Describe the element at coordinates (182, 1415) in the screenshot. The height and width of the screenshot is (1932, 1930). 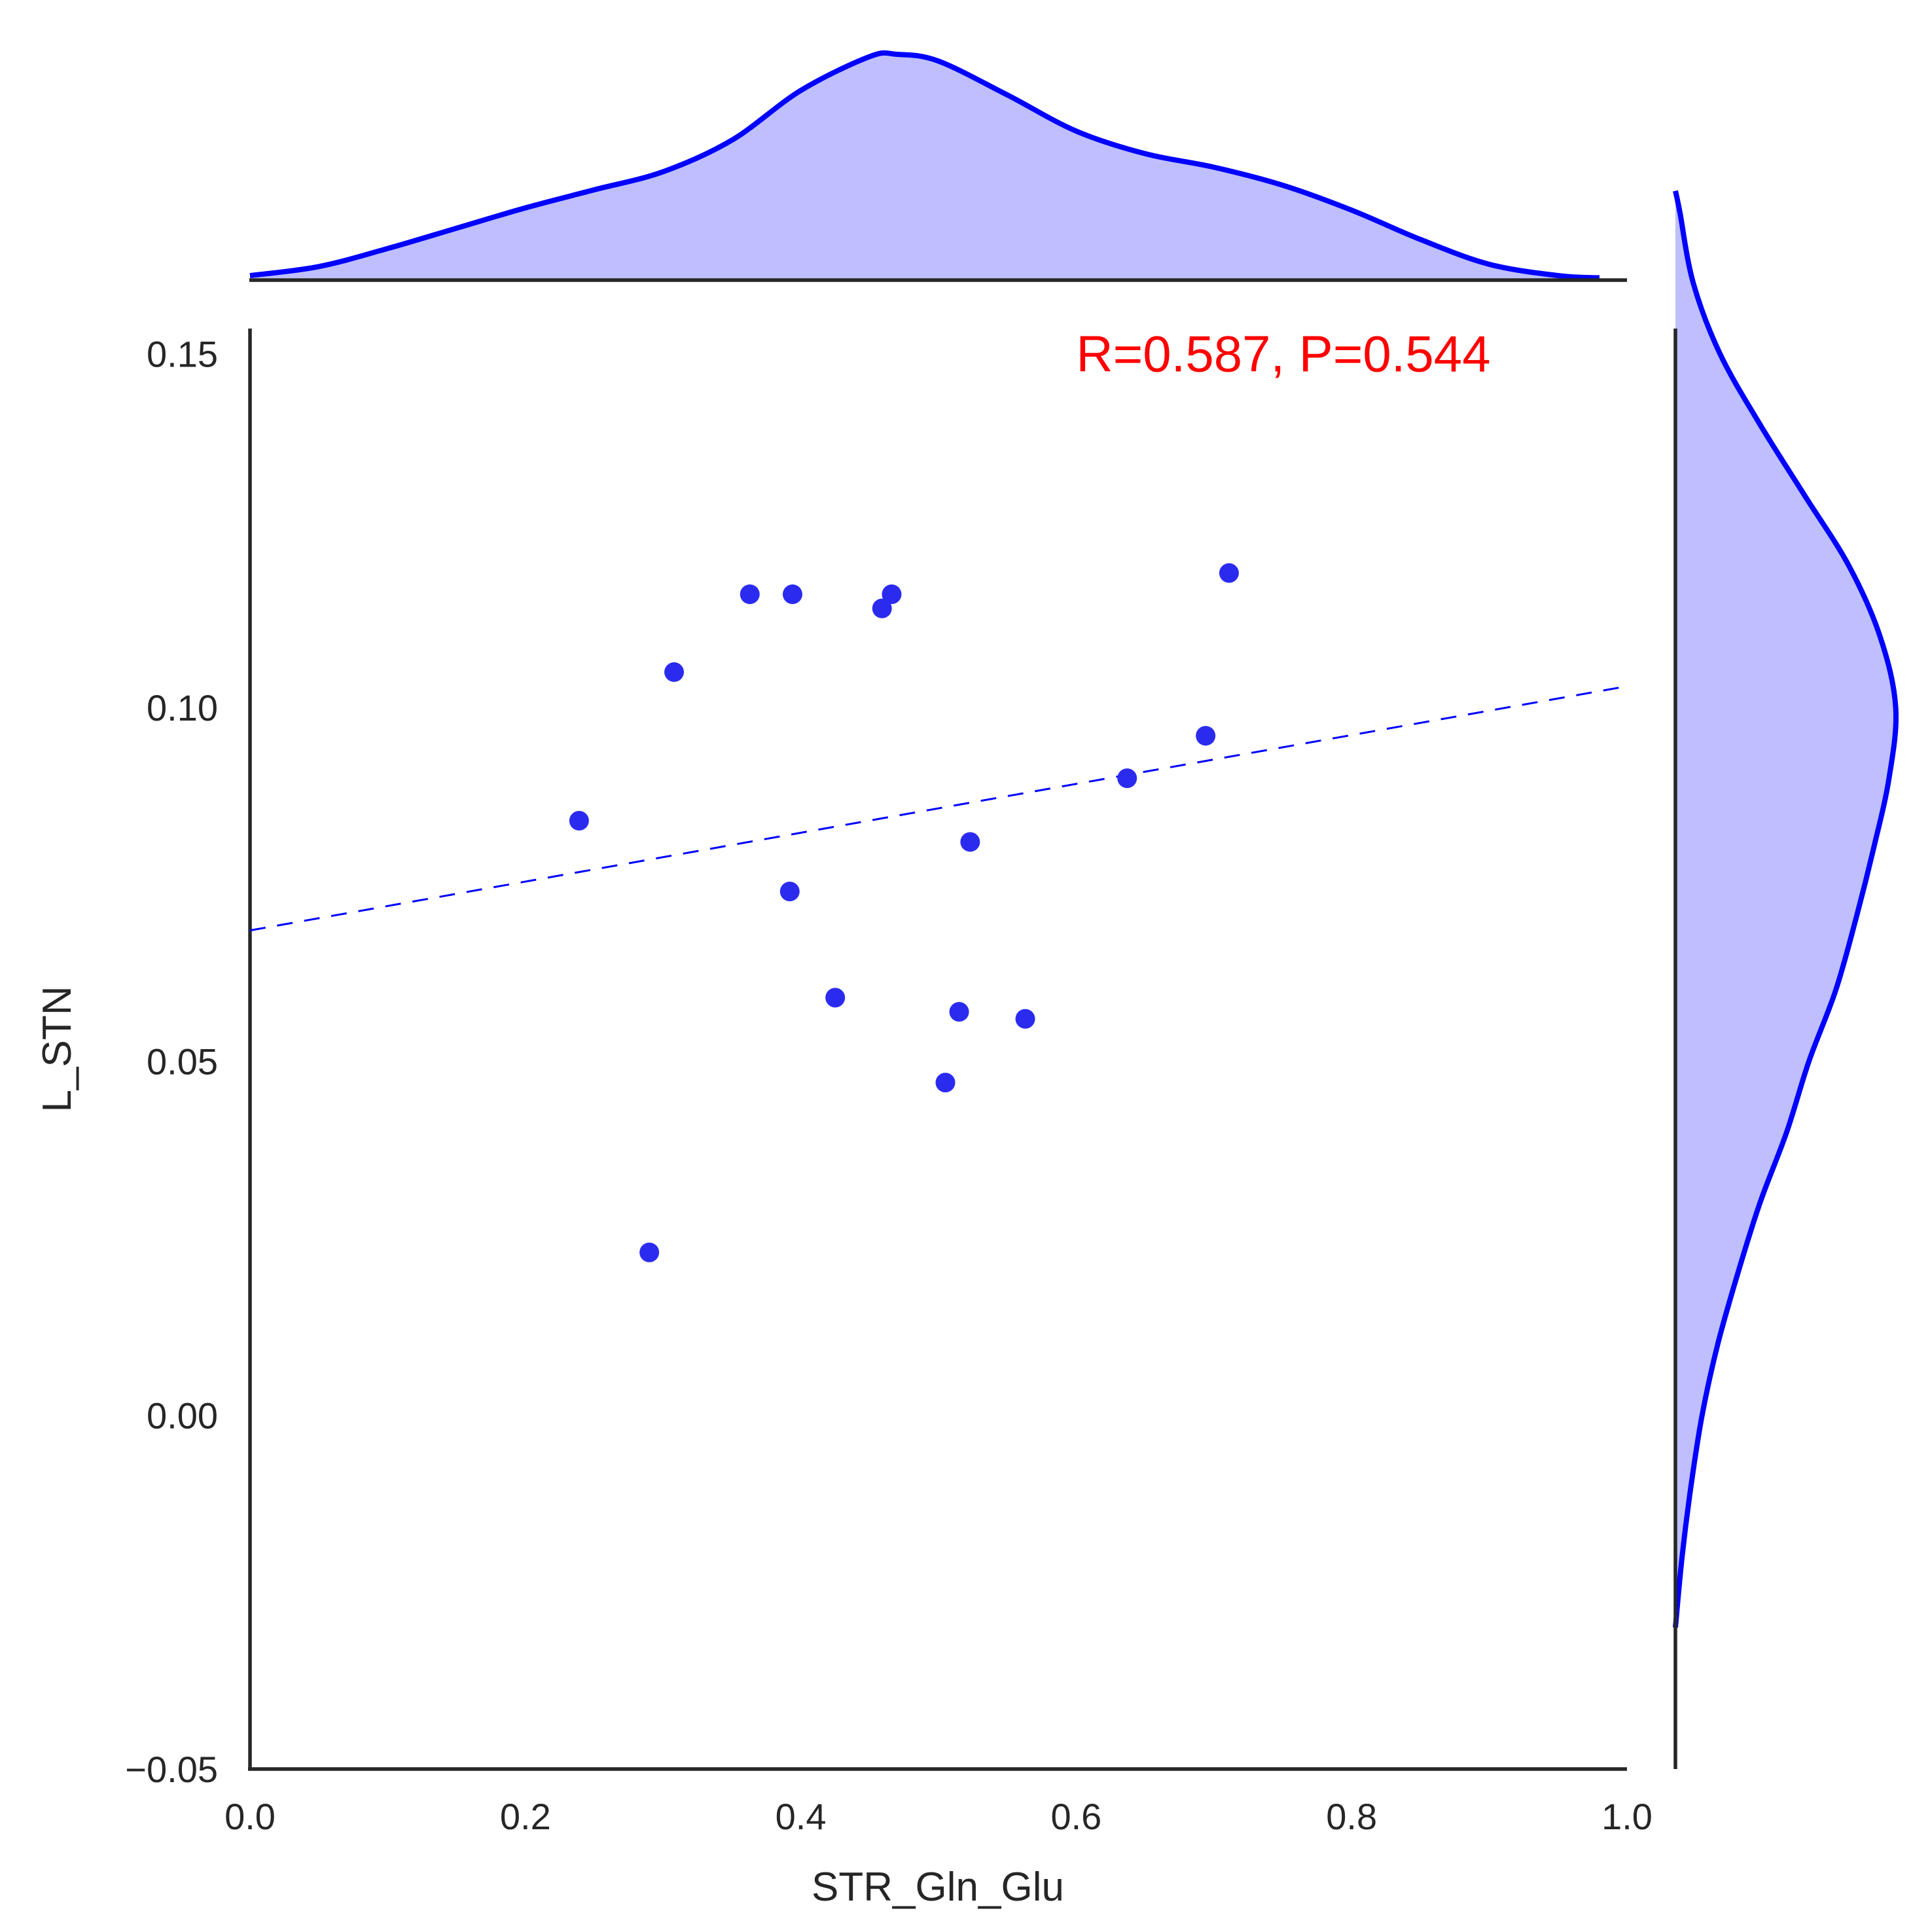
I see `y-tick-label: 0.00` at that location.